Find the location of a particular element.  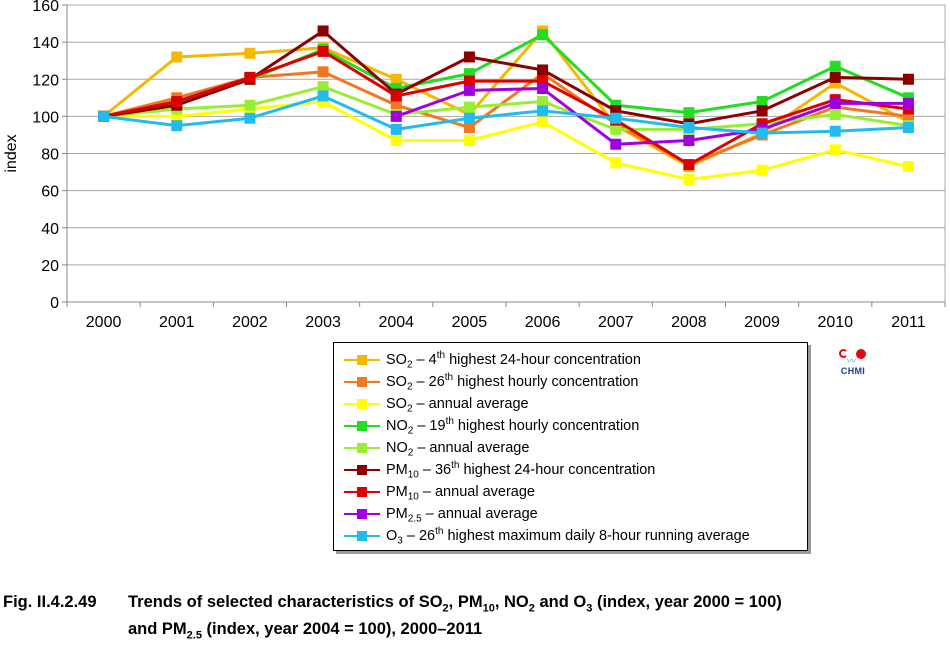

y-tick-label: 140 is located at coordinates (45, 43).